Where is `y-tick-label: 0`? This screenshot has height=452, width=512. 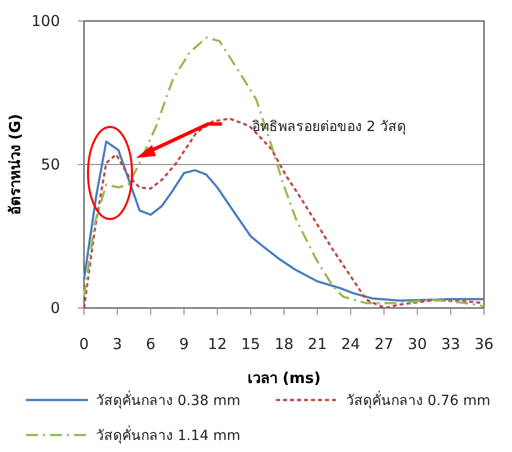 y-tick-label: 0 is located at coordinates (55, 308).